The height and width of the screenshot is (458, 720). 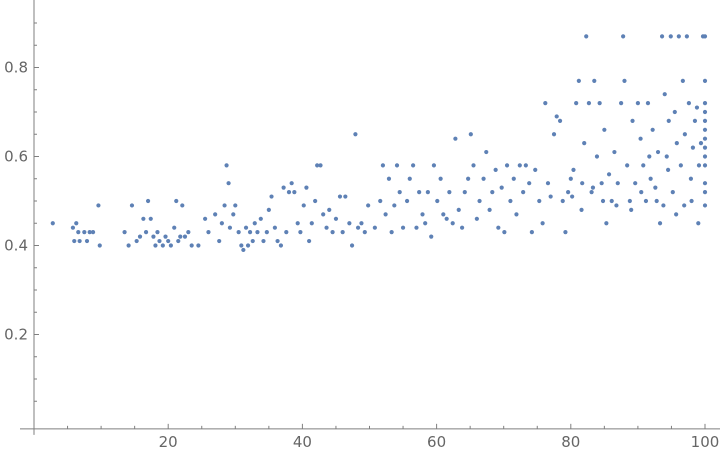 I want to click on x-tick-label: 20, so click(x=168, y=442).